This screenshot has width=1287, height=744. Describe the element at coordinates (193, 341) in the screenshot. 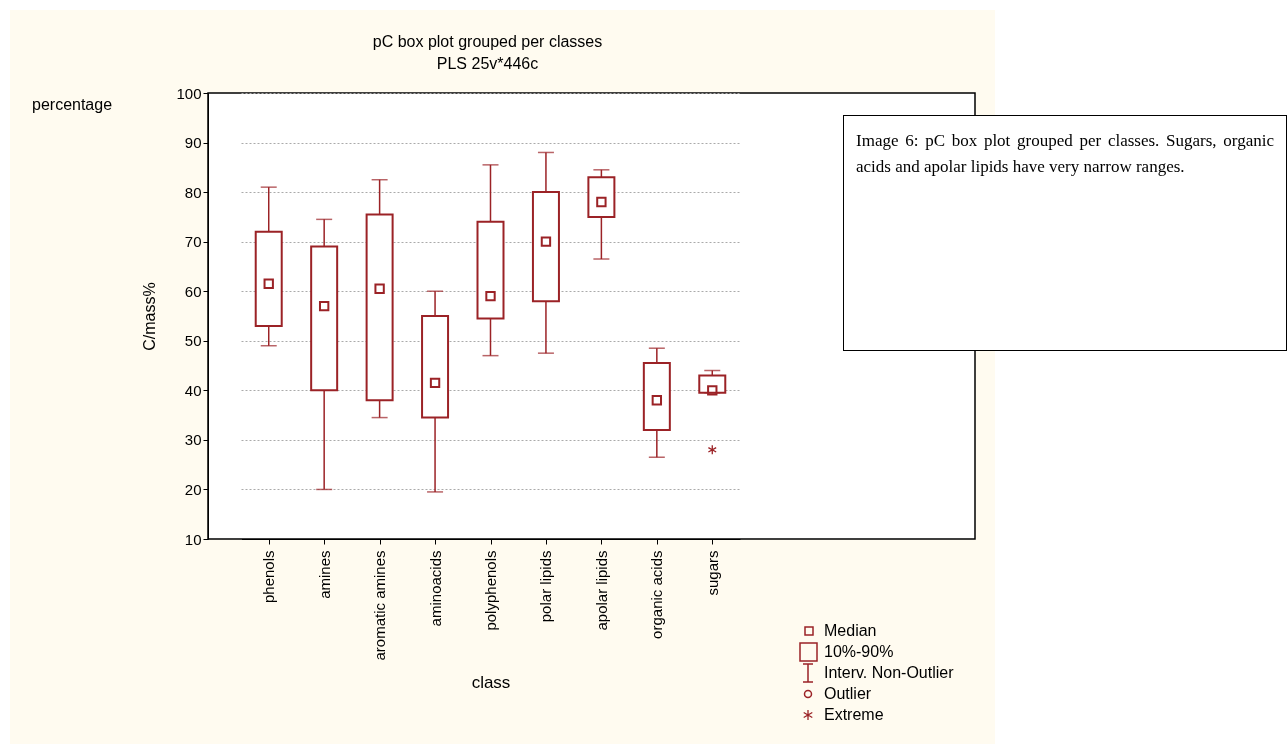

I see `y-tick-label: 50` at that location.